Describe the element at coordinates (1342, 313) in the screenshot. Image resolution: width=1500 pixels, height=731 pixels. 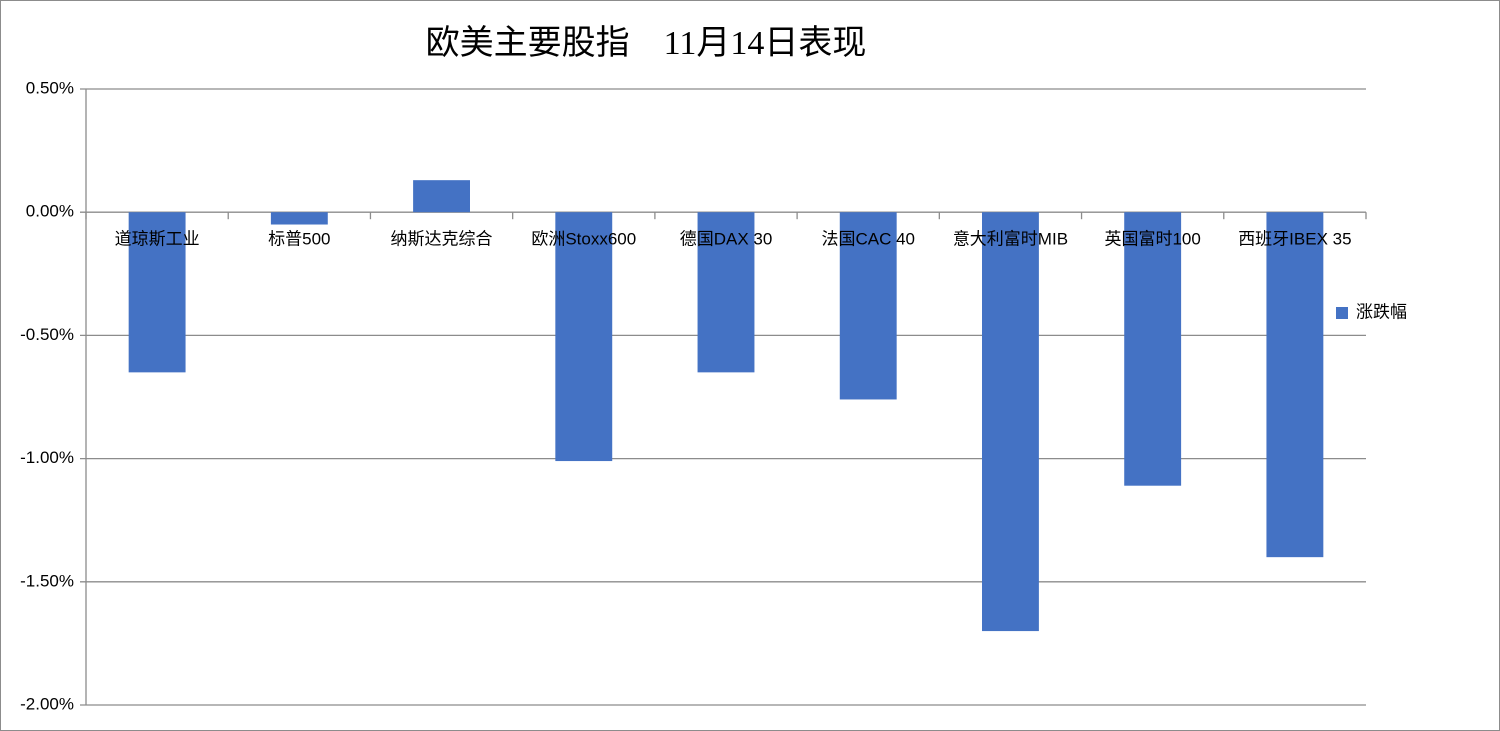
I see `legend-swatch` at that location.